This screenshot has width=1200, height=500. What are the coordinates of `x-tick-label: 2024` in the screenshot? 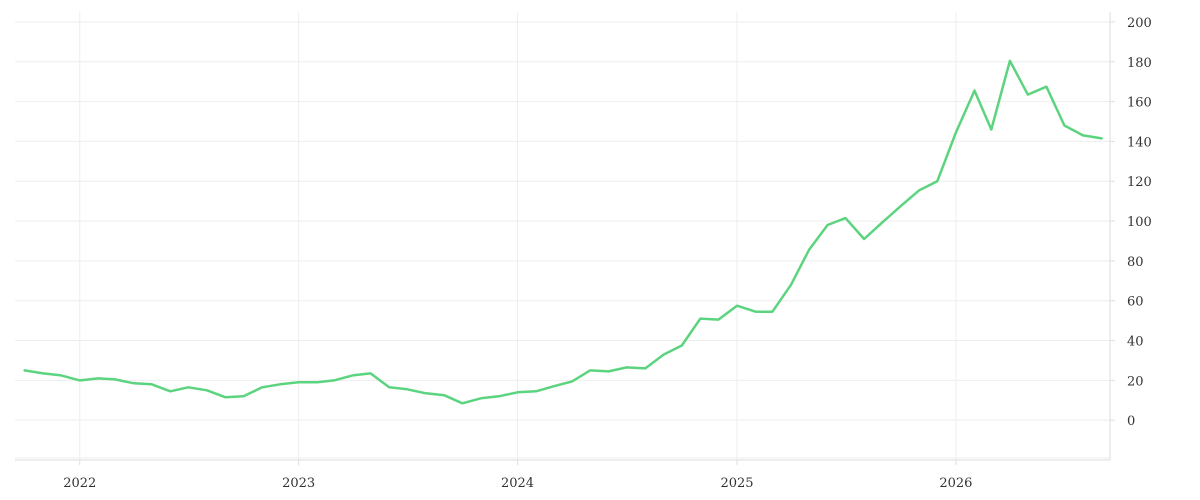 It's located at (517, 483).